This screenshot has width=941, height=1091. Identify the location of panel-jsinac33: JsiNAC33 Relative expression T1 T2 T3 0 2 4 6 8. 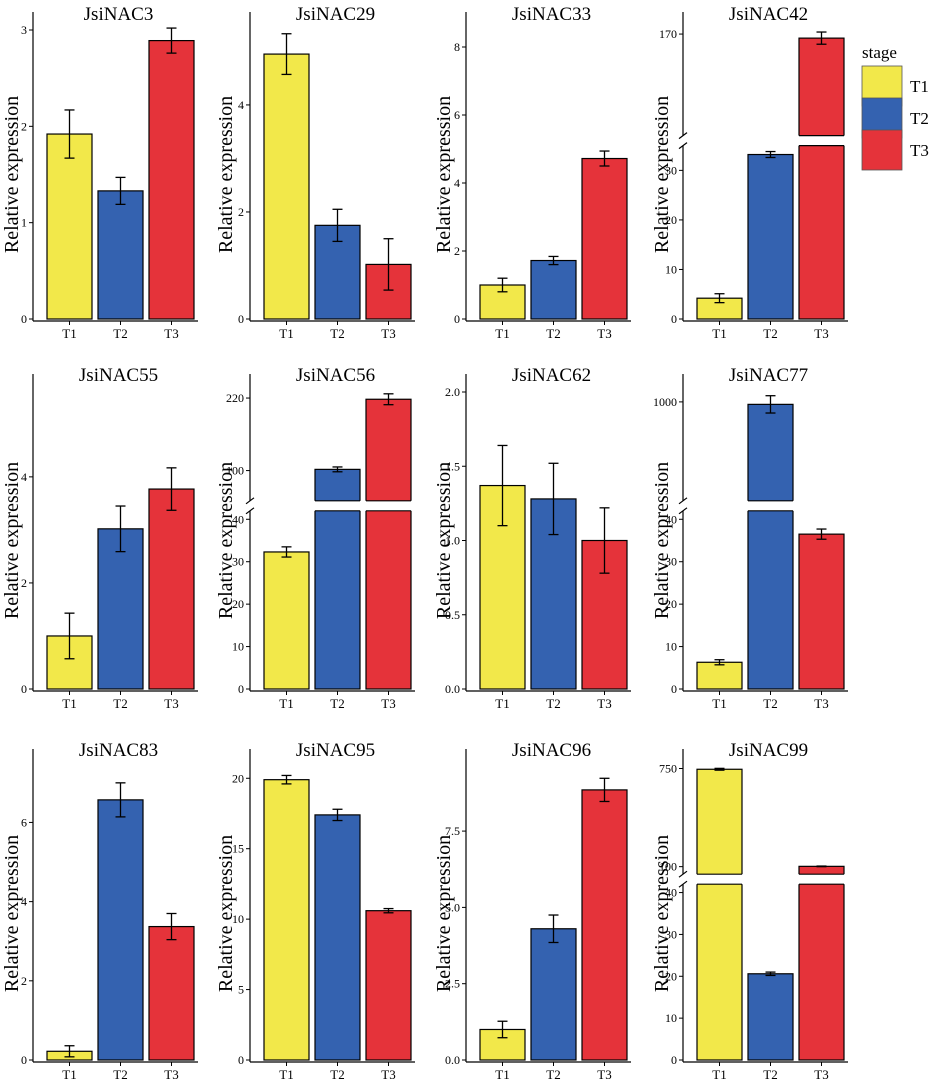
(532, 172).